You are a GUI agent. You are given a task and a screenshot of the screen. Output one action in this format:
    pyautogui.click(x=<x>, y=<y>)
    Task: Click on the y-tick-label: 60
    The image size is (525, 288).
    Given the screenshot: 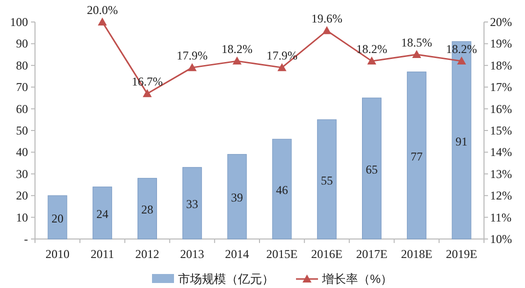 What is the action you would take?
    pyautogui.click(x=22, y=109)
    